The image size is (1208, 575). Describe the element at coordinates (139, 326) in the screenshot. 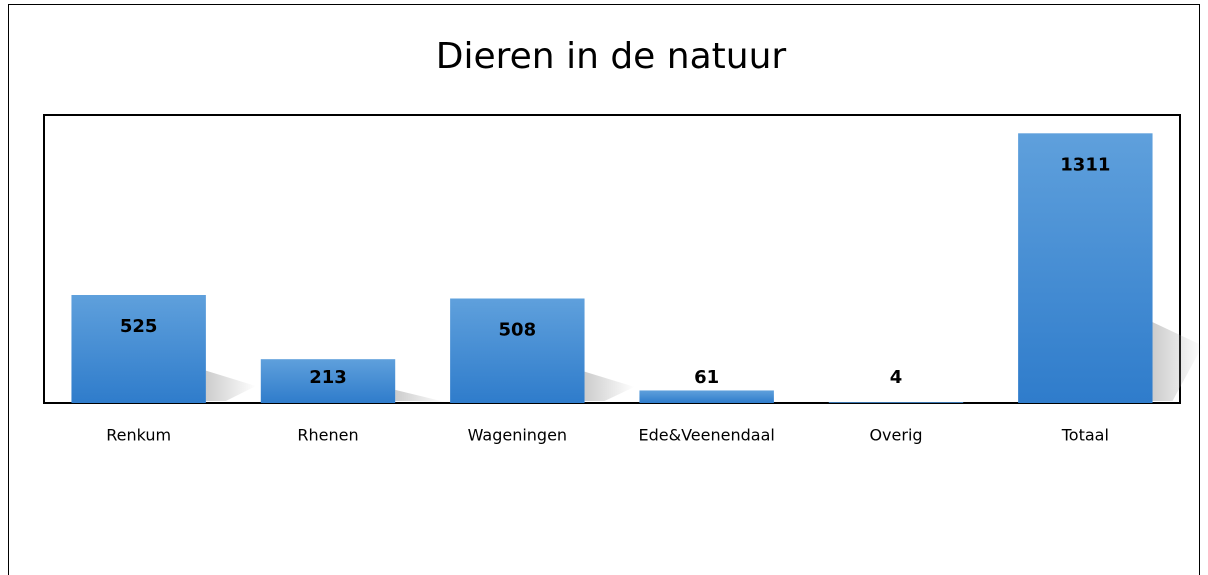

I see `data-label: 525` at that location.